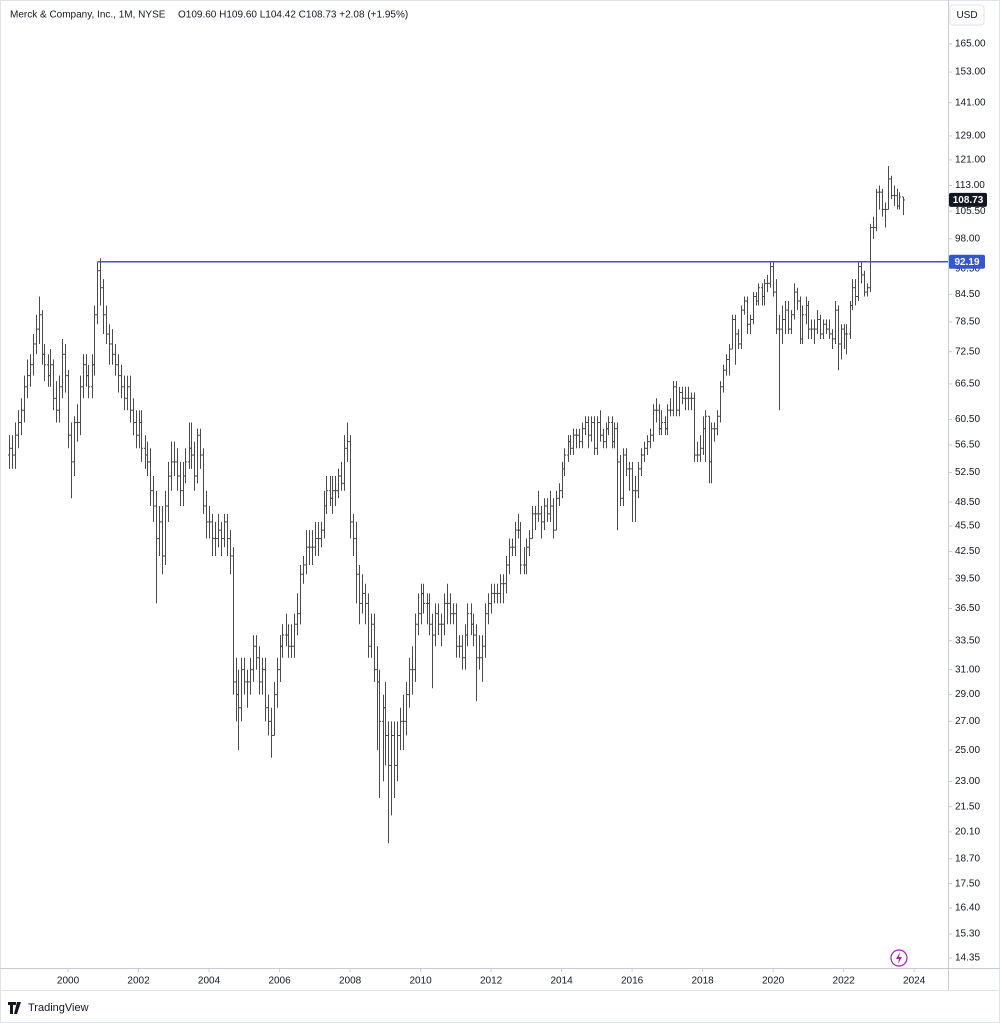 Image resolution: width=1000 pixels, height=1023 pixels. Describe the element at coordinates (967, 238) in the screenshot. I see `y-tick-label: 98.00` at that location.